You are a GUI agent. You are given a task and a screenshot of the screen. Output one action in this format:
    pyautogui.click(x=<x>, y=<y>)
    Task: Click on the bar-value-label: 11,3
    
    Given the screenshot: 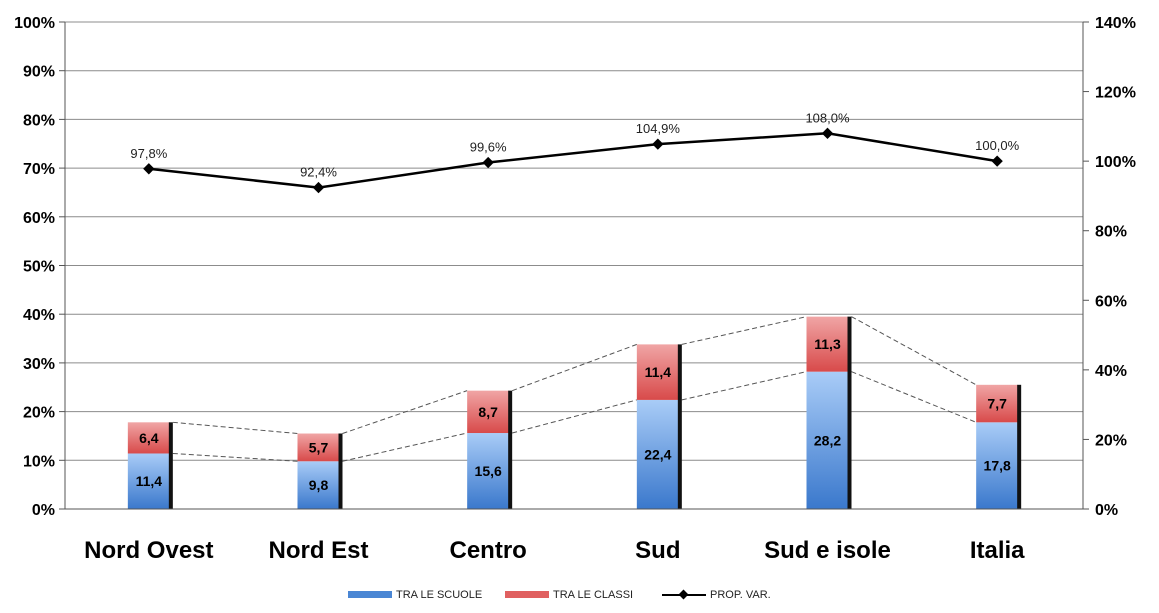 What is the action you would take?
    pyautogui.click(x=827, y=344)
    